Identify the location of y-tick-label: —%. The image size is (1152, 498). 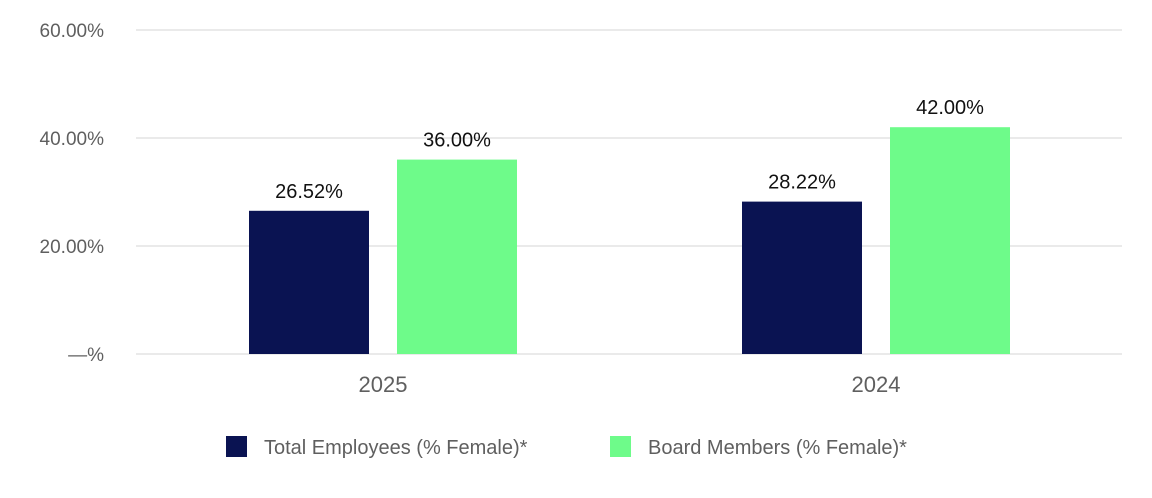
(86, 355).